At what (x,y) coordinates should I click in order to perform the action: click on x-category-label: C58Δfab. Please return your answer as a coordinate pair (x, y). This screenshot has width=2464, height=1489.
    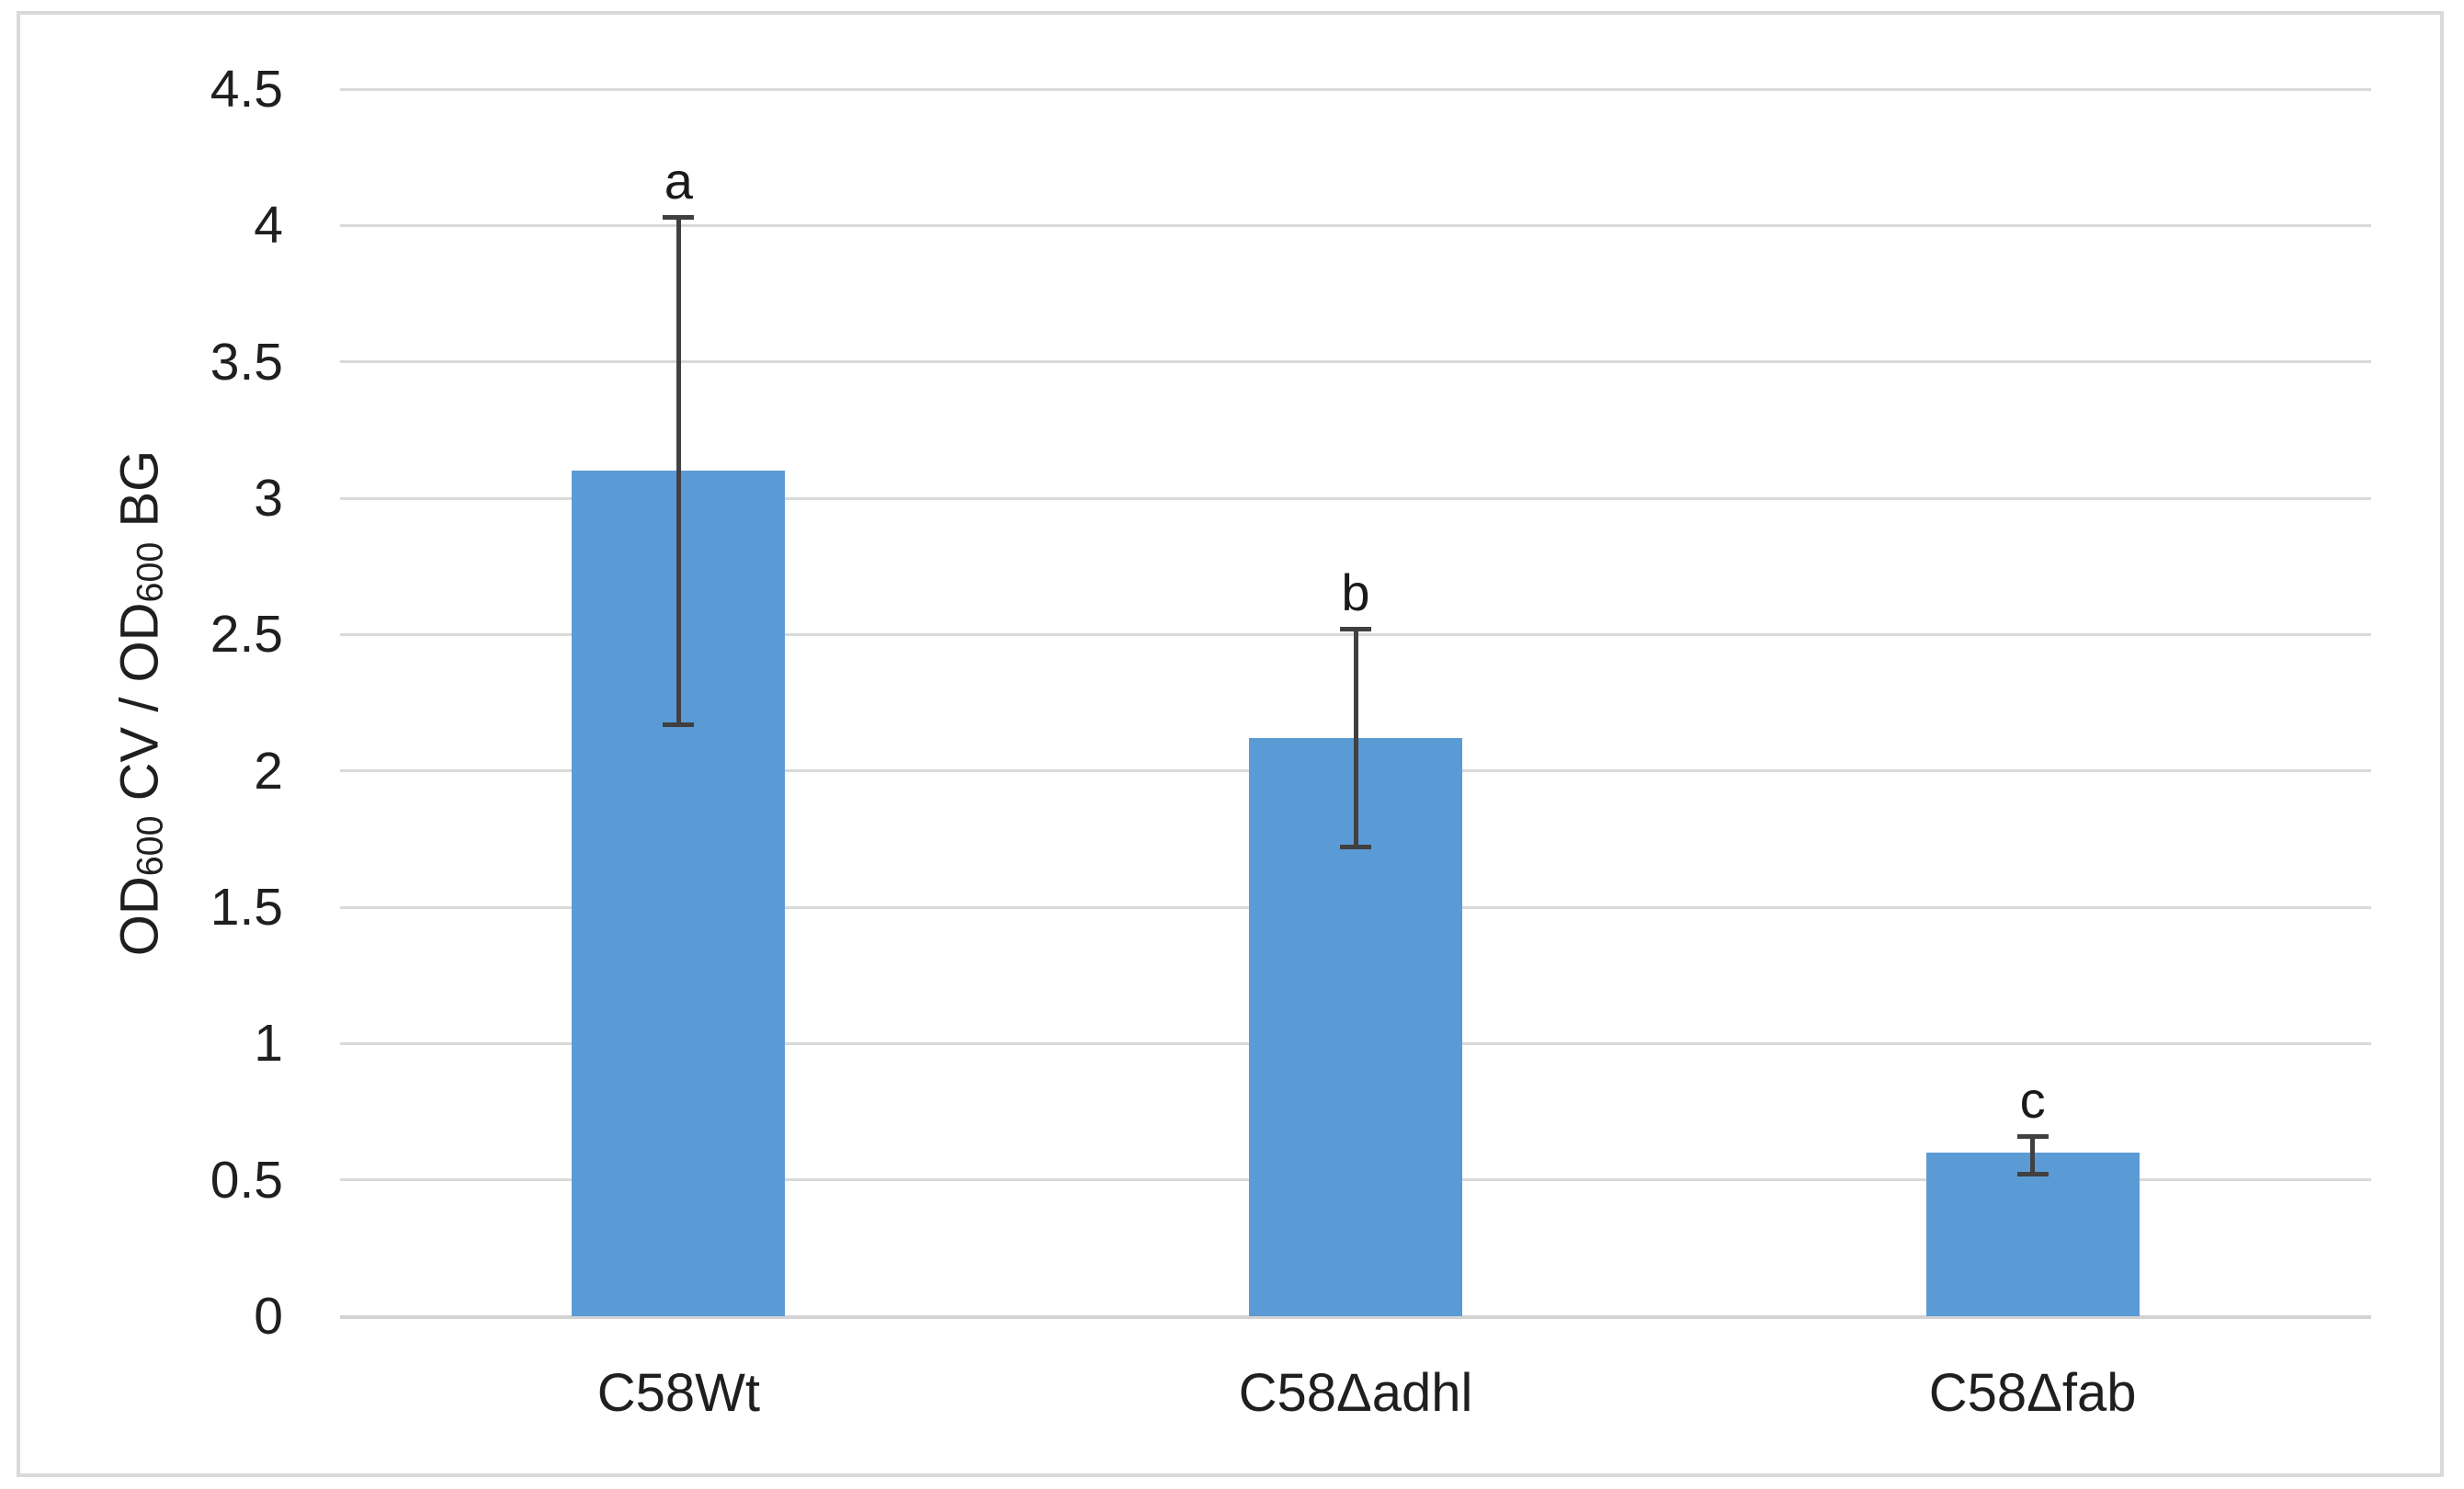
    Looking at the image, I should click on (2032, 1393).